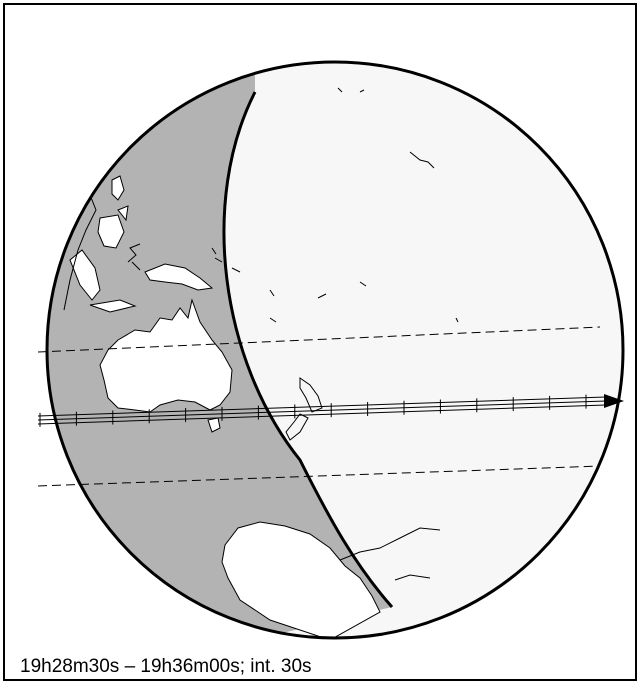  I want to click on new-zealand-north, so click(311, 395).